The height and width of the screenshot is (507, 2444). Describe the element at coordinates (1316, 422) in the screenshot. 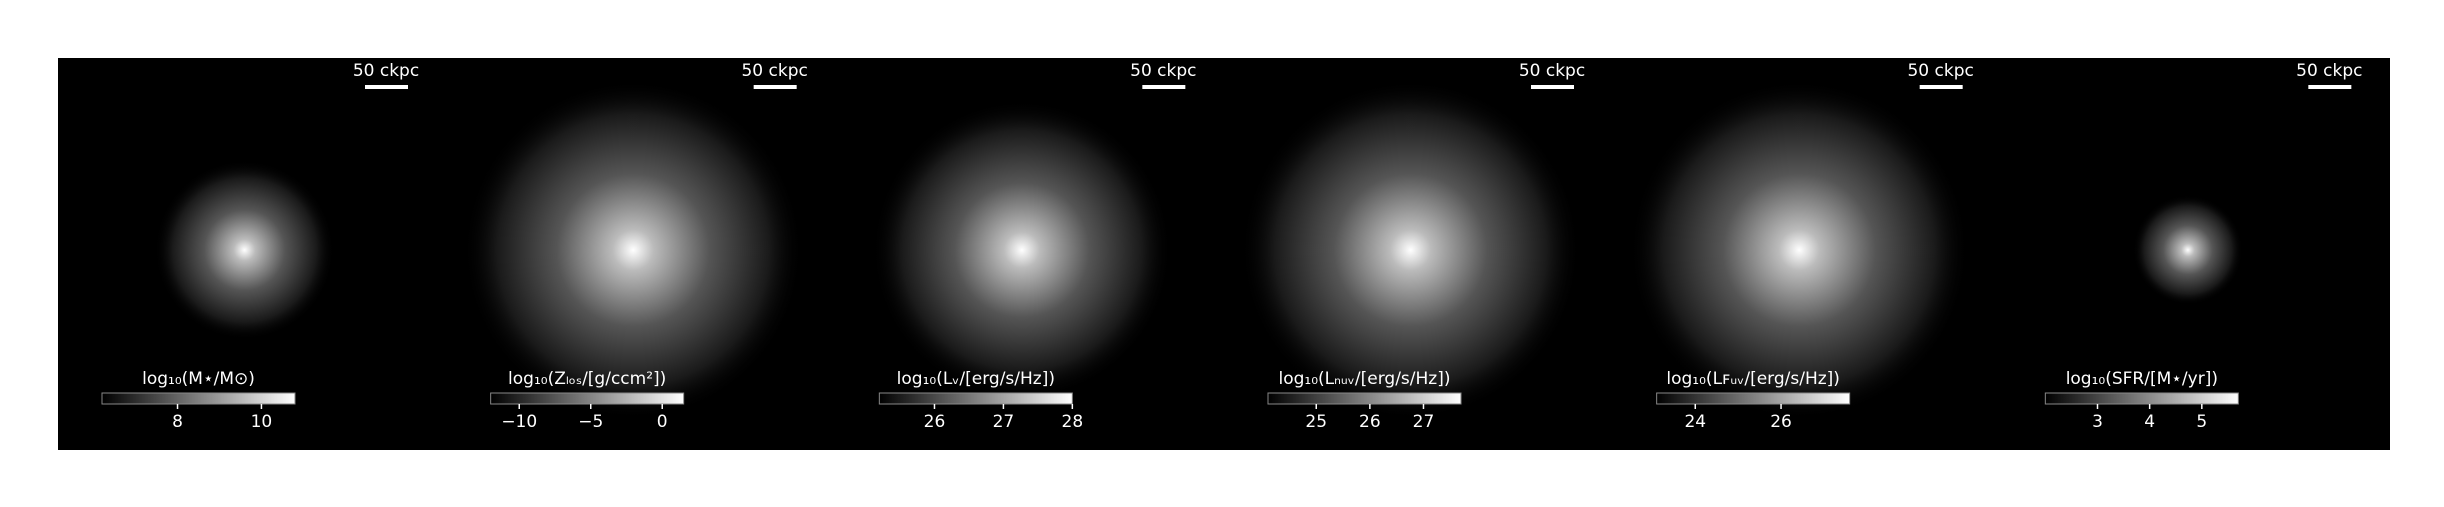

I see `colorbar-tick-label: 25` at that location.